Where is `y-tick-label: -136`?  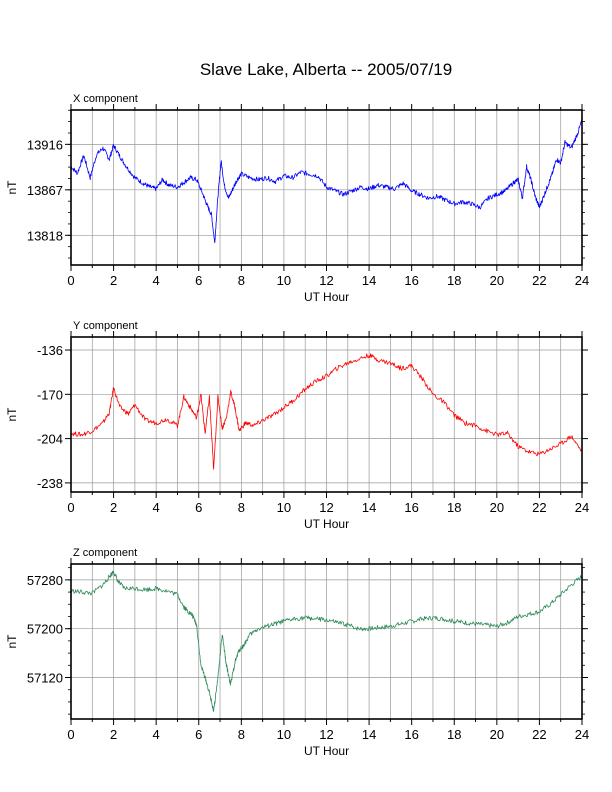
y-tick-label: -136 is located at coordinates (50, 350).